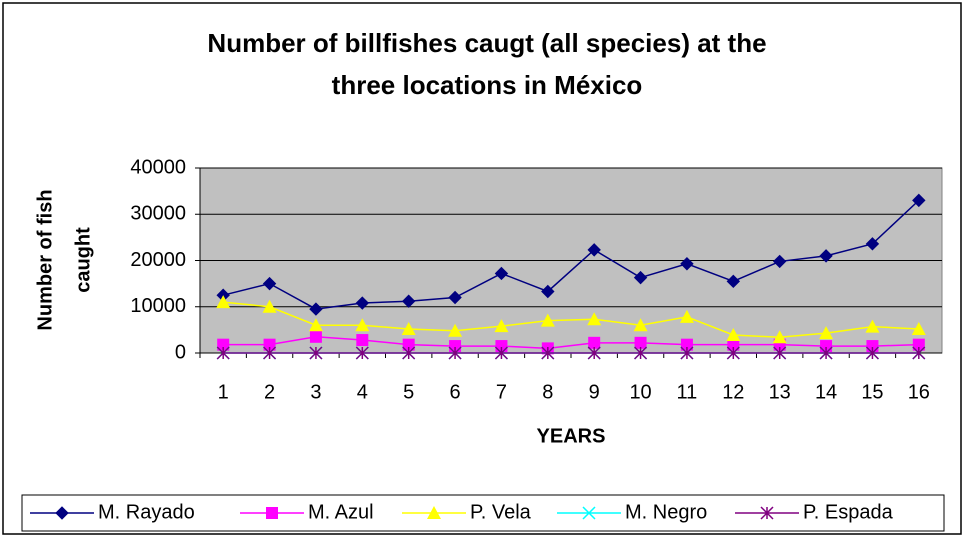 This screenshot has height=539, width=966. Describe the element at coordinates (872, 392) in the screenshot. I see `x-tick-label: 15` at that location.